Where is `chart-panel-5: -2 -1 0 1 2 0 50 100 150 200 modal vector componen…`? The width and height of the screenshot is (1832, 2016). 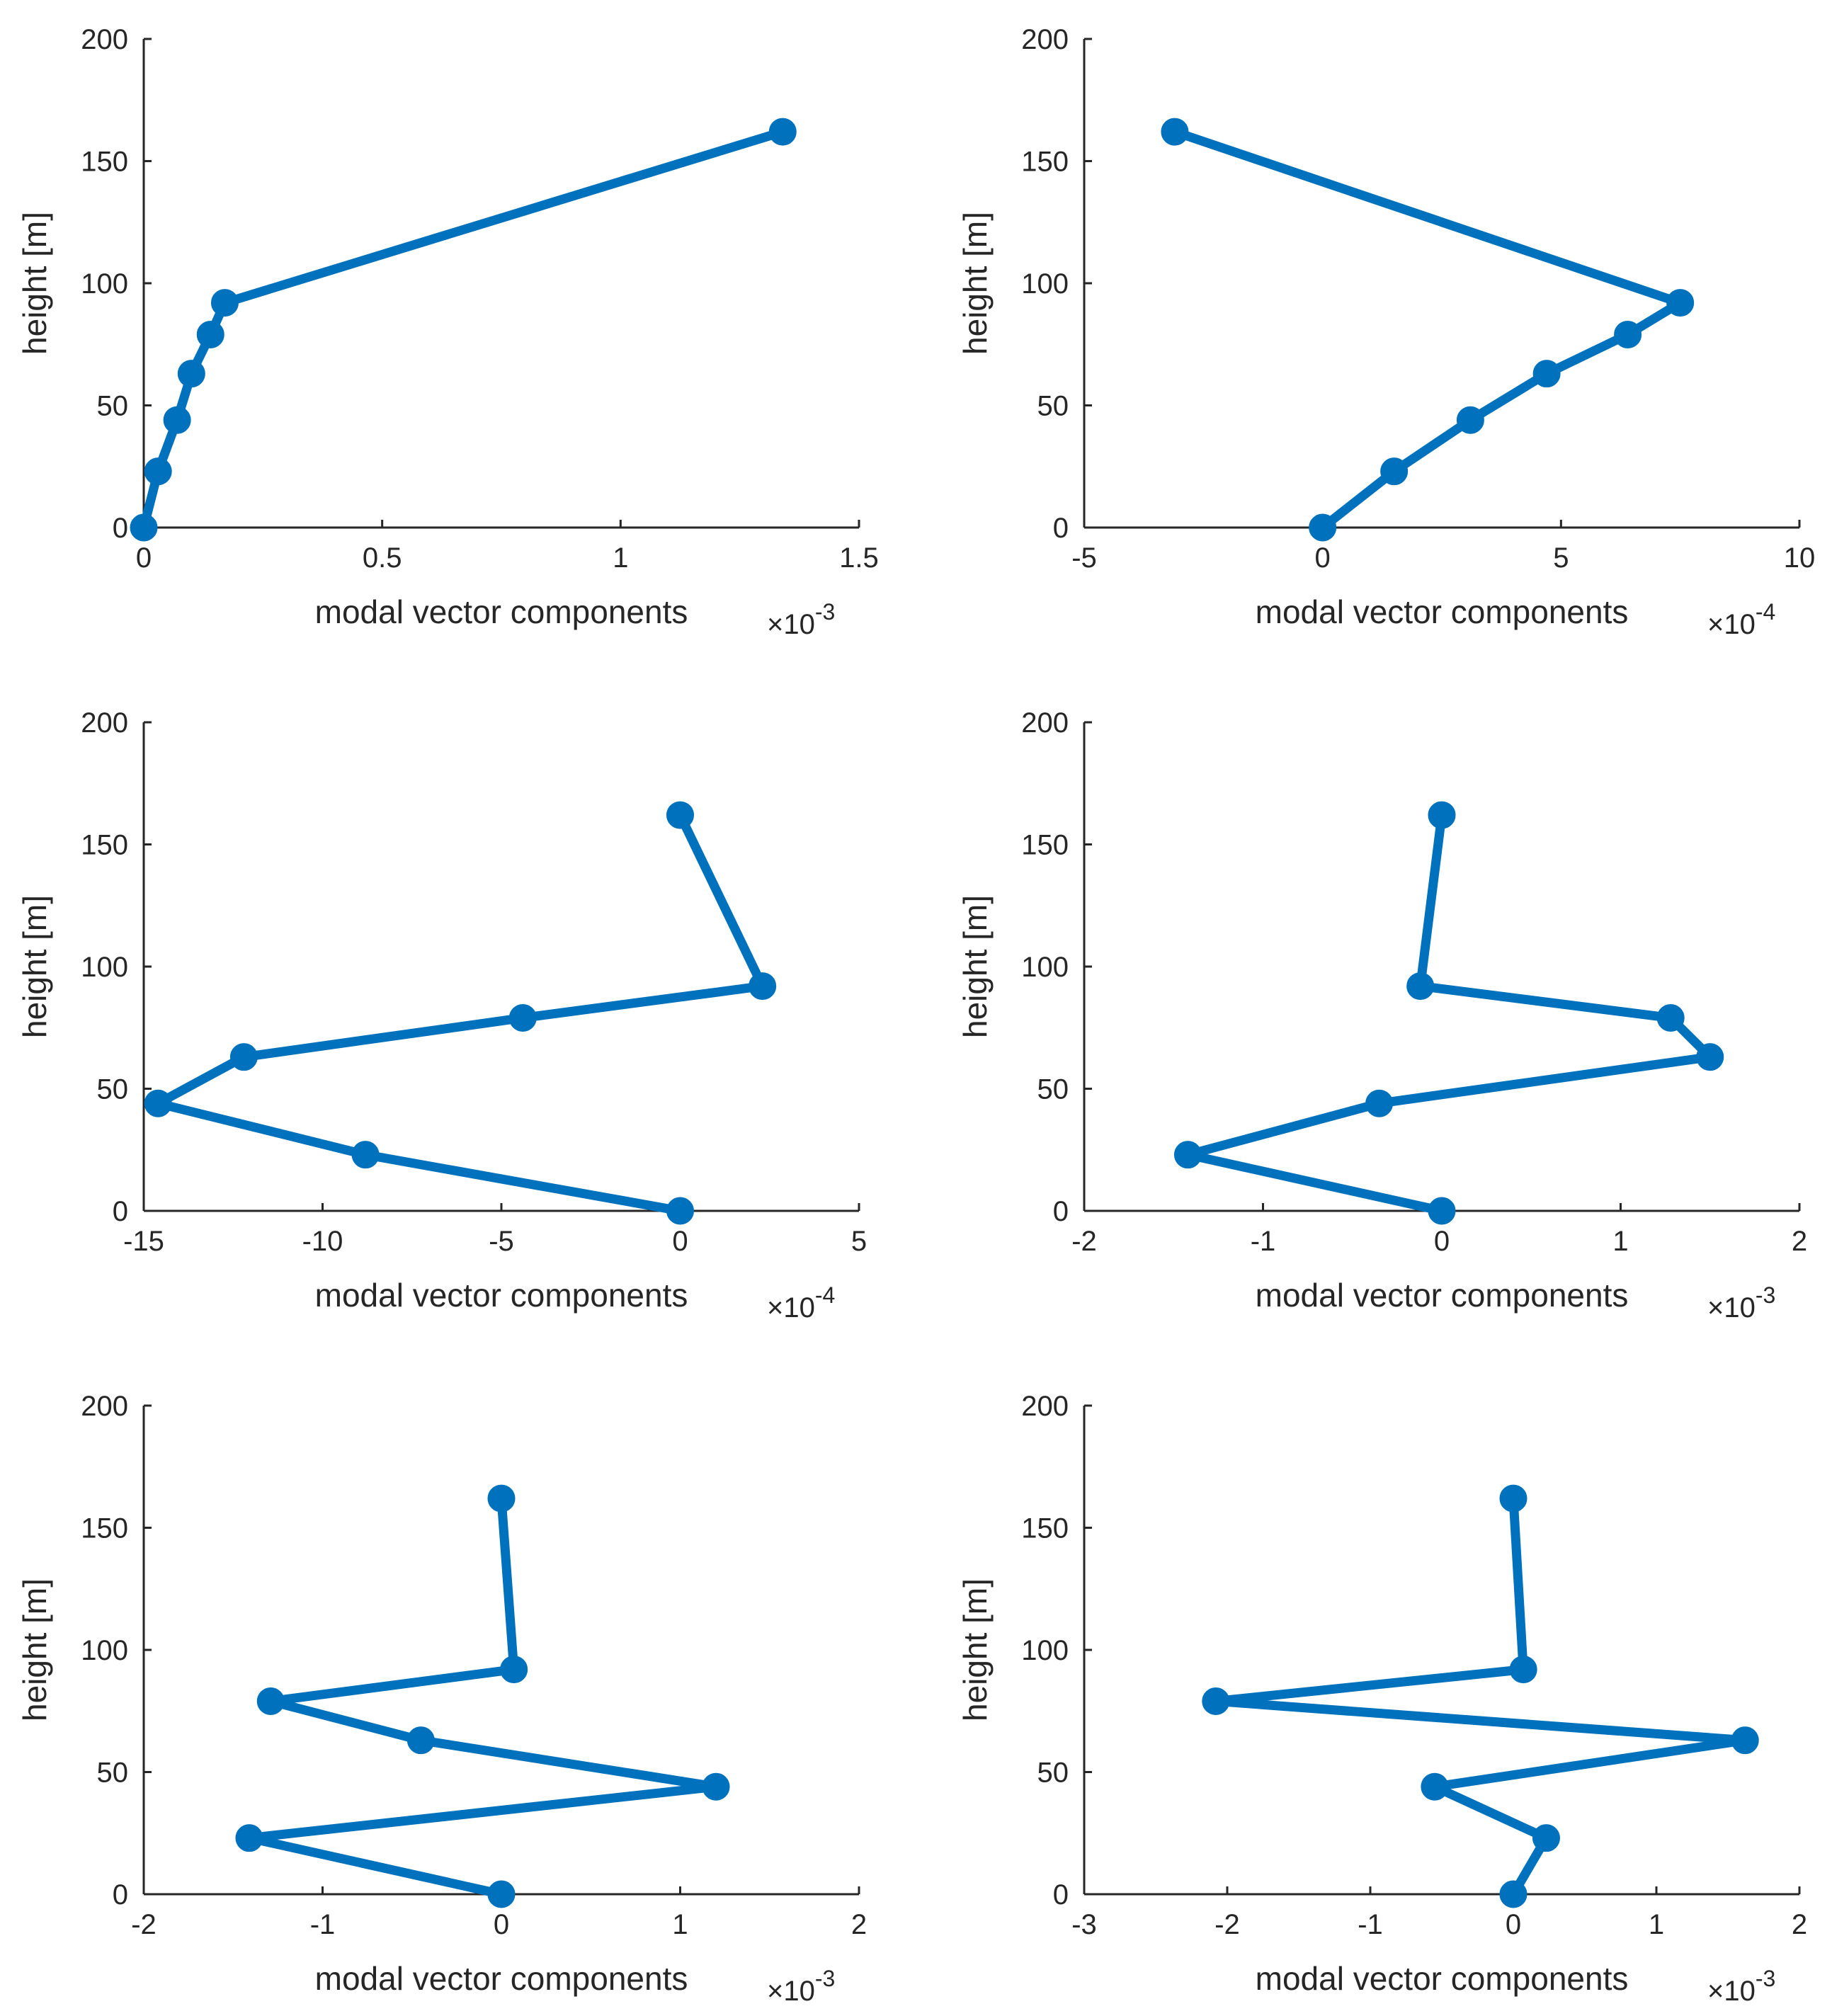 chart-panel-5: -2 -1 0 1 2 0 50 100 150 200 modal vector componen… is located at coordinates (442, 1699).